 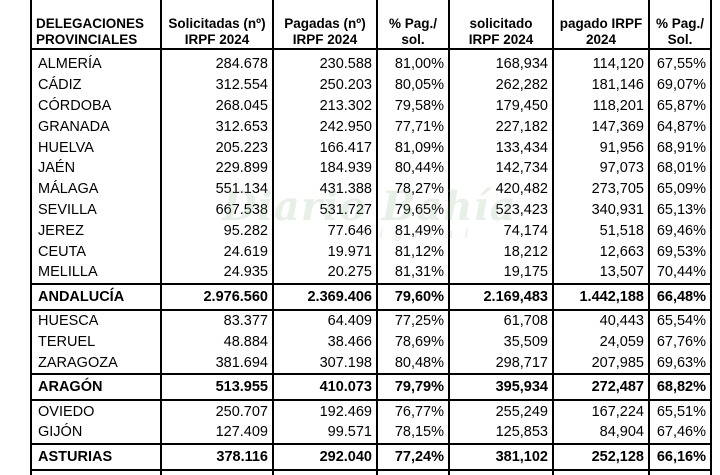 I want to click on row-name: HUESCA, so click(x=96, y=320).